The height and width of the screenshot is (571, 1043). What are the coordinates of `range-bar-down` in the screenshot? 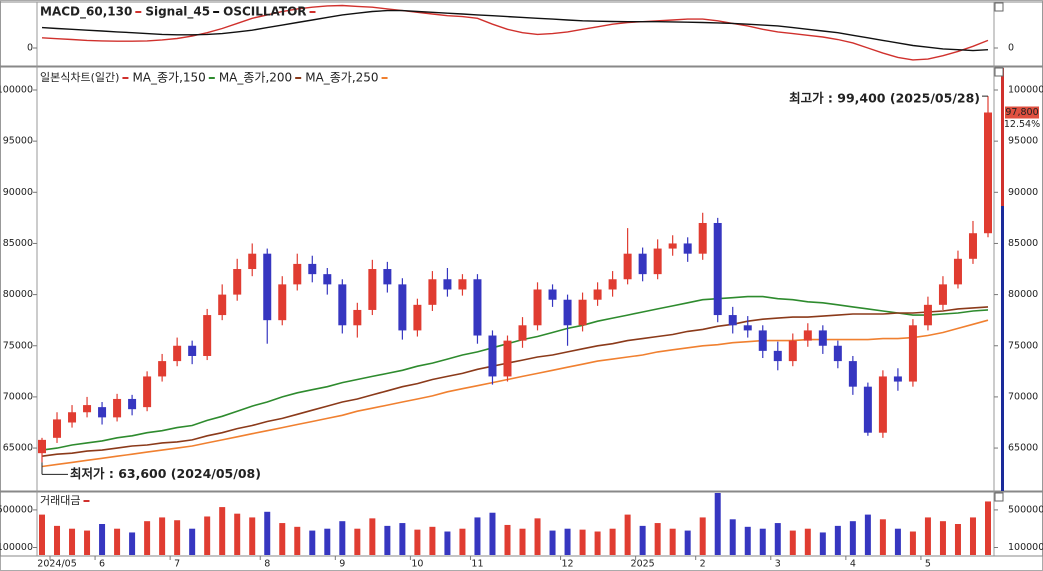 It's located at (1002, 348).